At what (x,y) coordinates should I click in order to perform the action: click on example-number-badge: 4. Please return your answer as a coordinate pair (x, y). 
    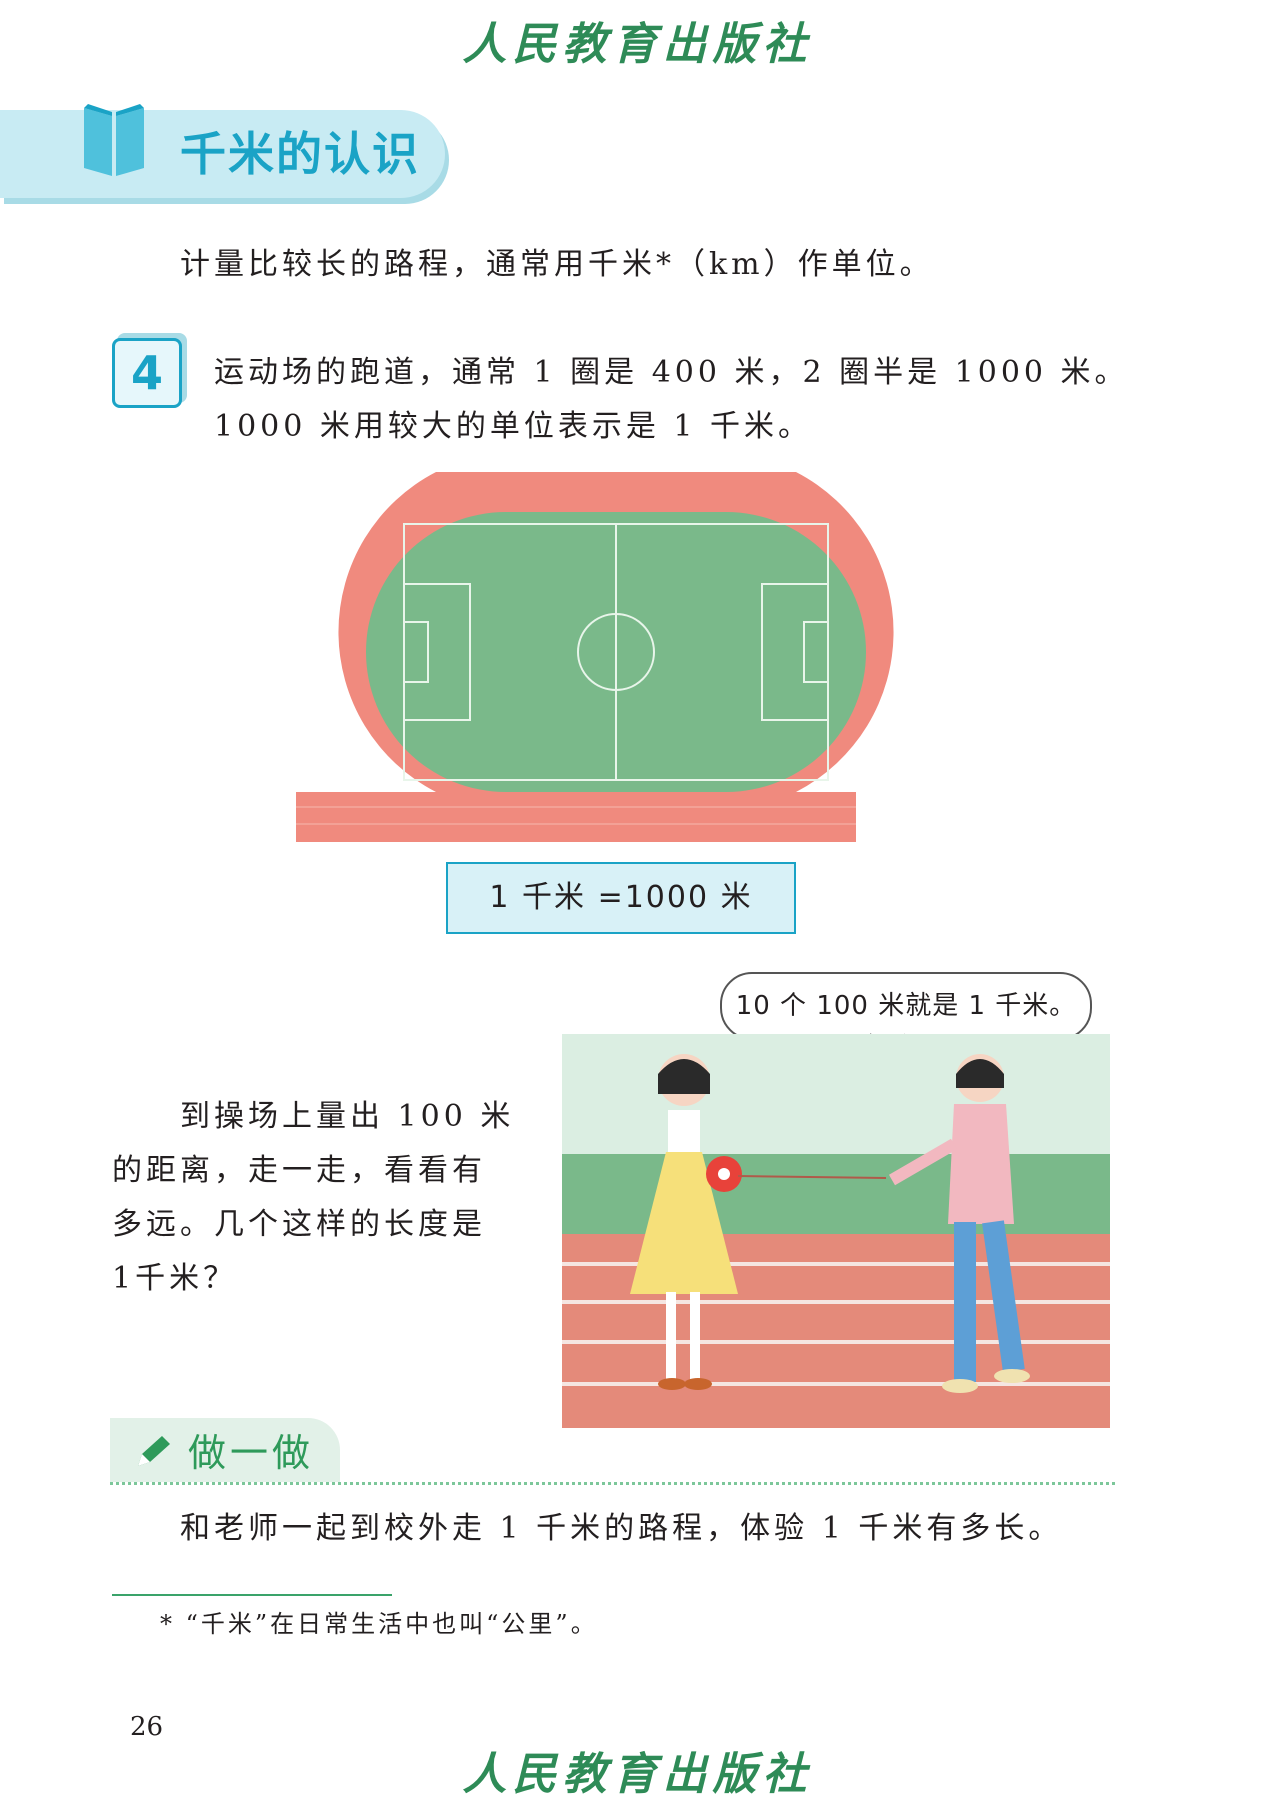
    Looking at the image, I should click on (147, 373).